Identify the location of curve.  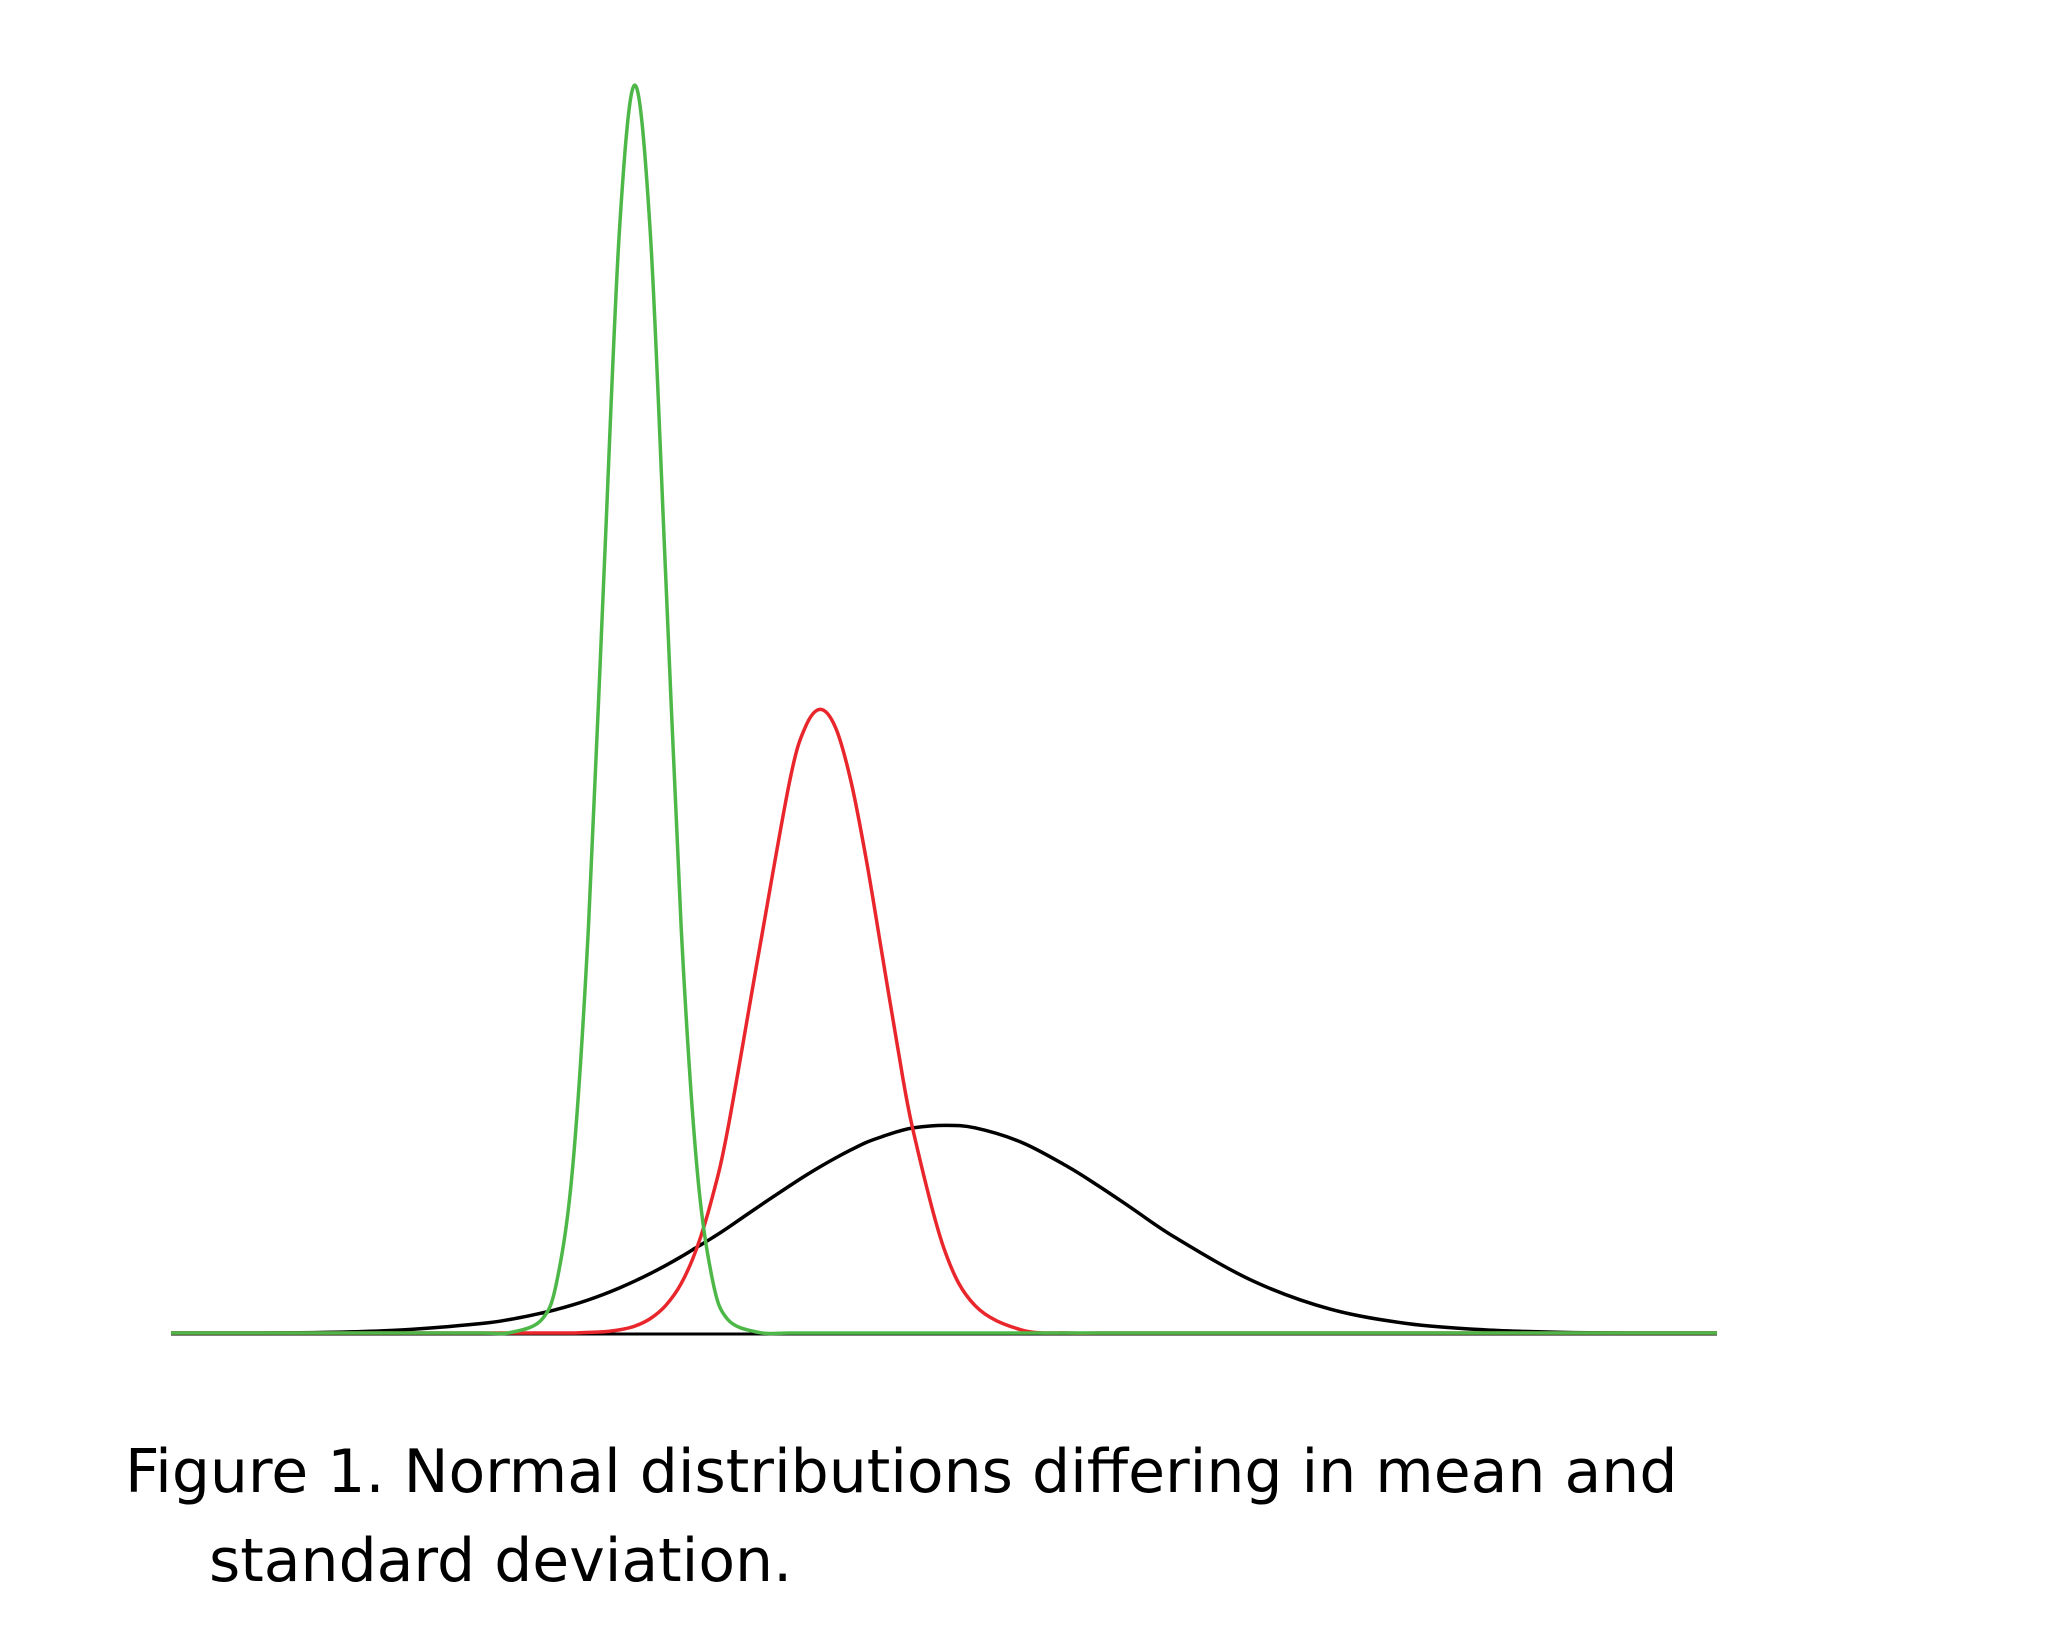
(944, 1229).